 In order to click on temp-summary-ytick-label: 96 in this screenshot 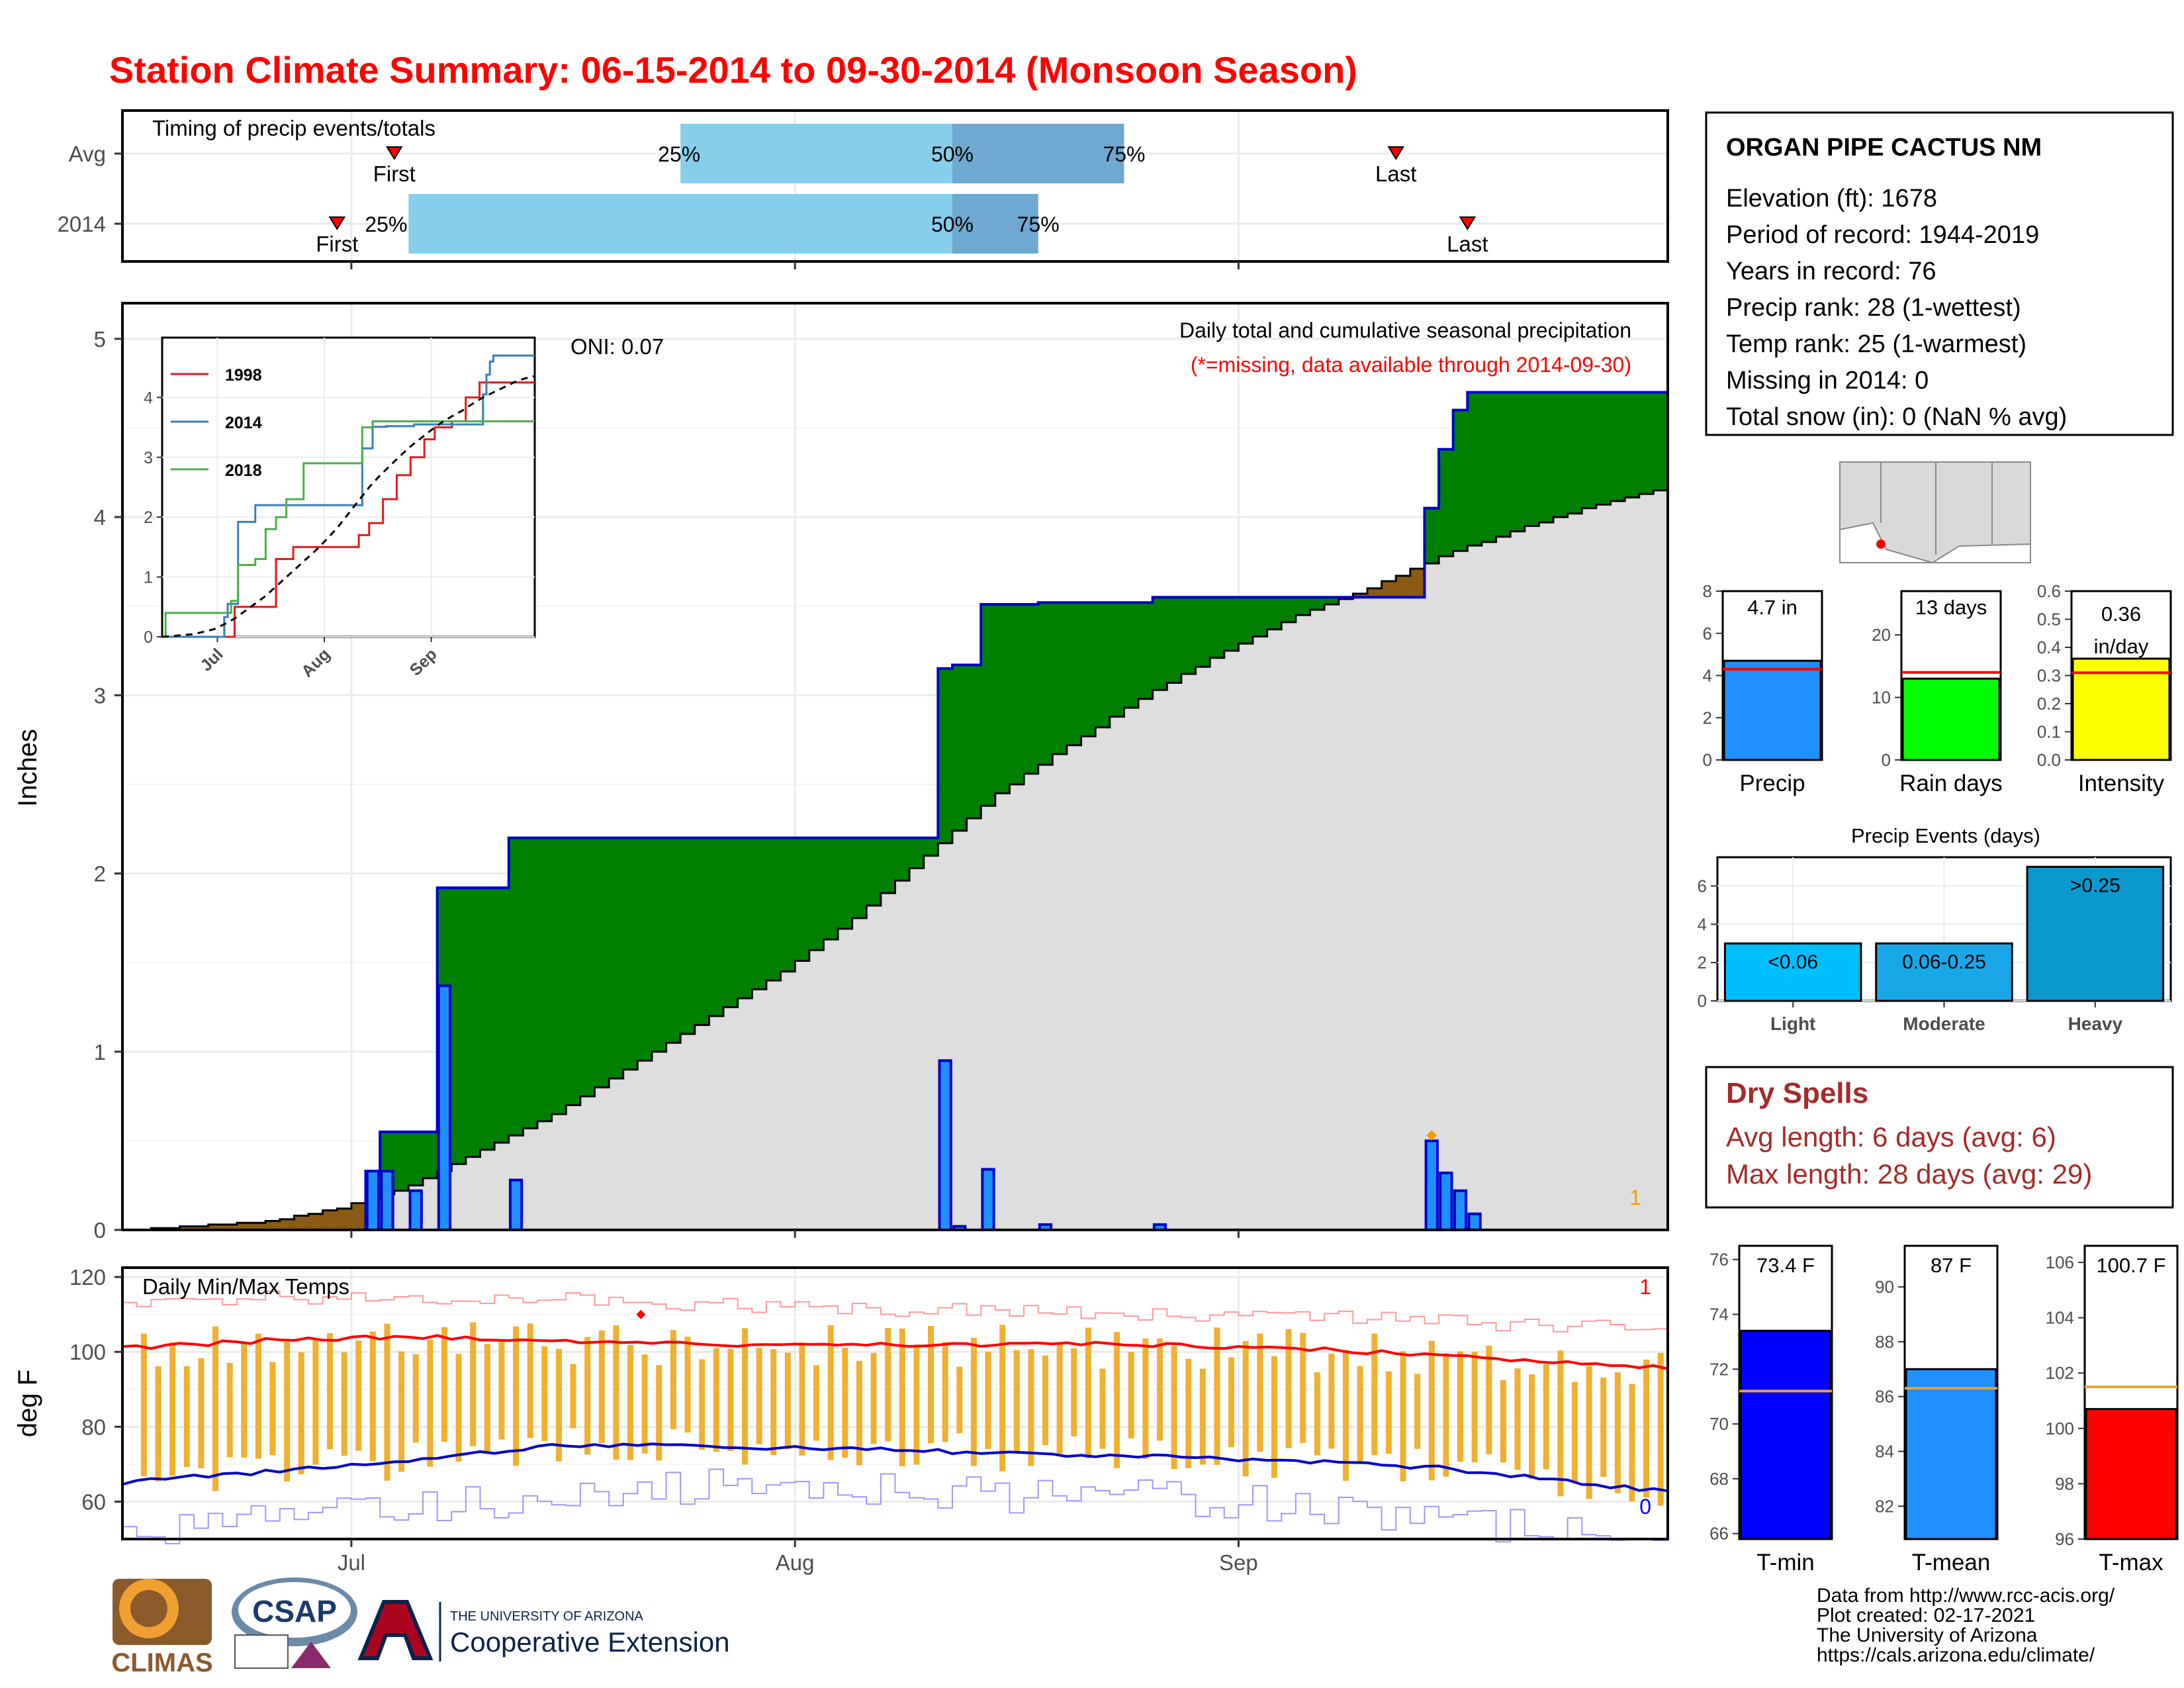, I will do `click(2064, 1539)`.